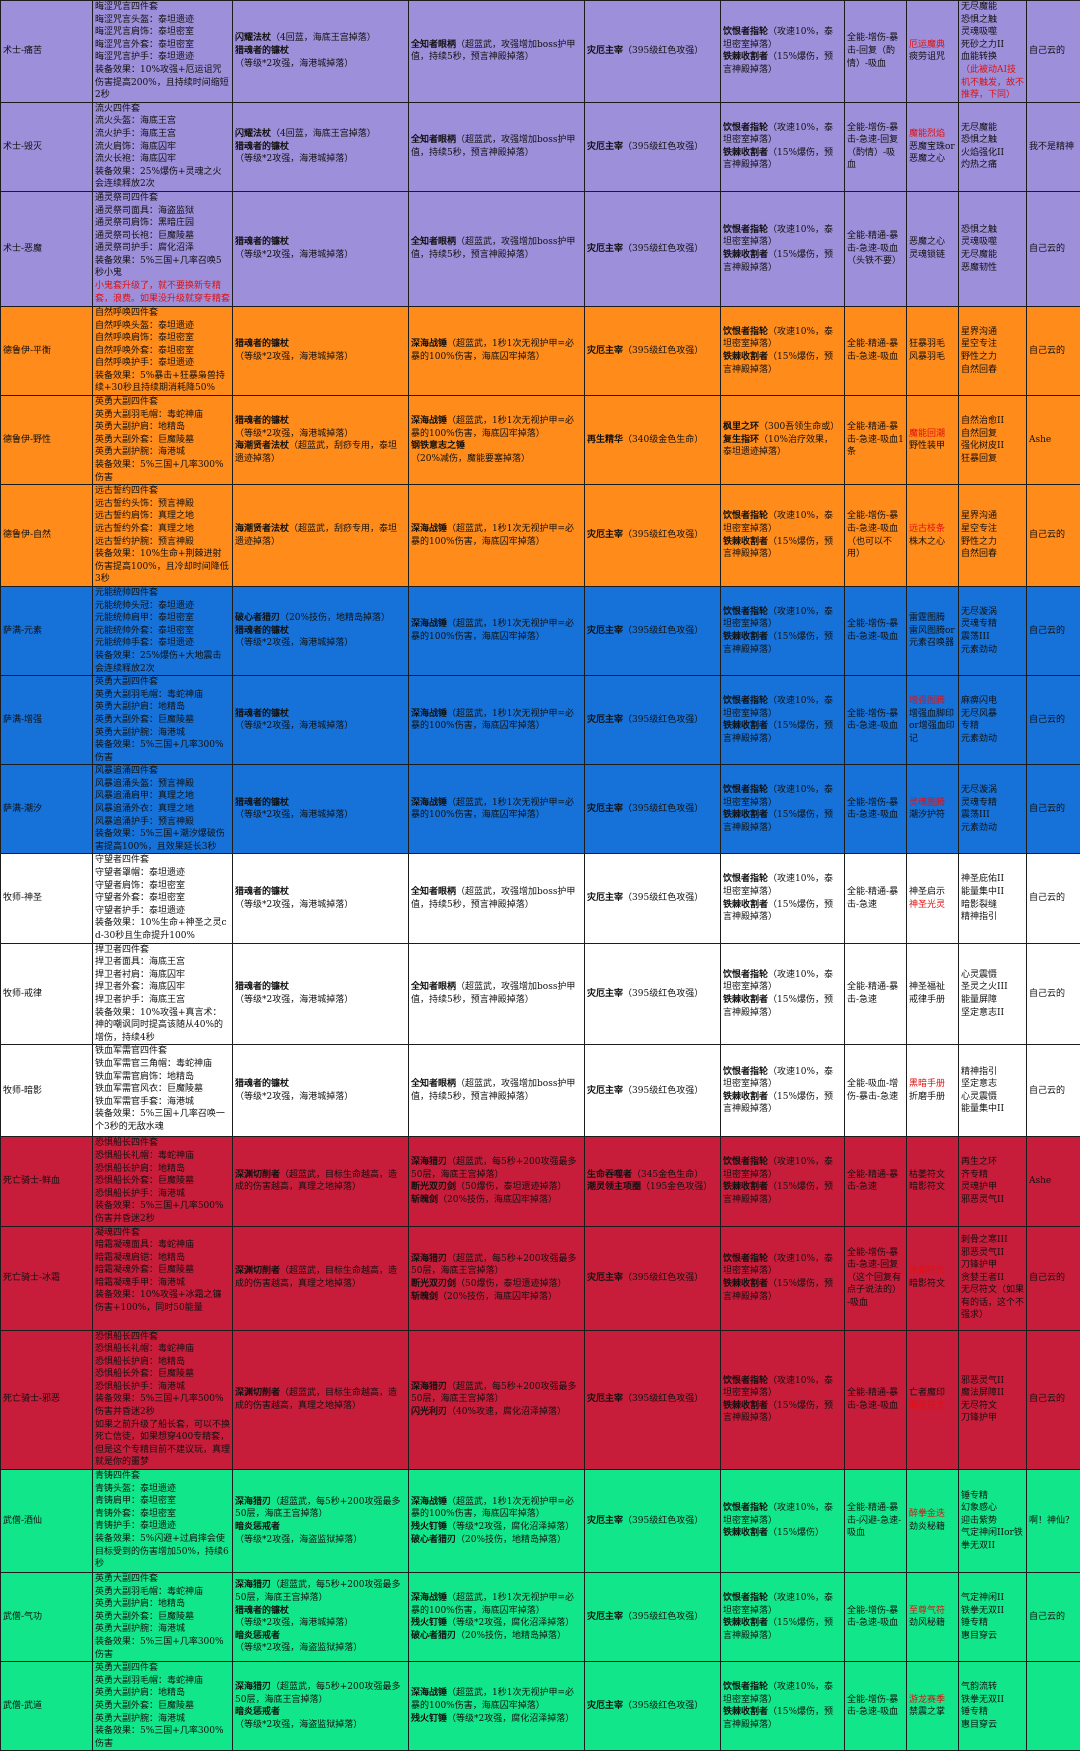 The width and height of the screenshot is (1080, 1751). What do you see at coordinates (933, 248) in the screenshot?
I see `trinket-cell: 恶魔之心灵魂锁链` at bounding box center [933, 248].